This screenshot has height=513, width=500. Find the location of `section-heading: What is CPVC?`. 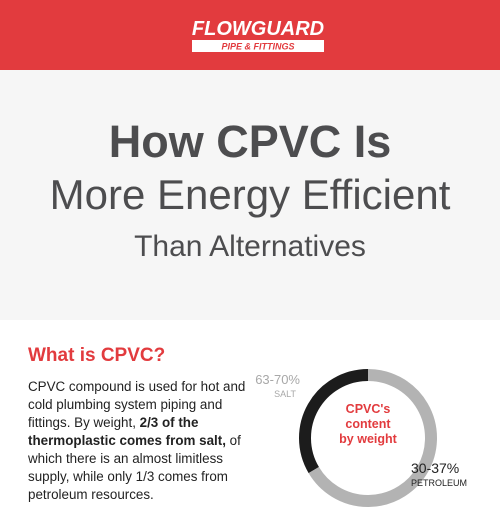

section-heading: What is CPVC? is located at coordinates (97, 355).